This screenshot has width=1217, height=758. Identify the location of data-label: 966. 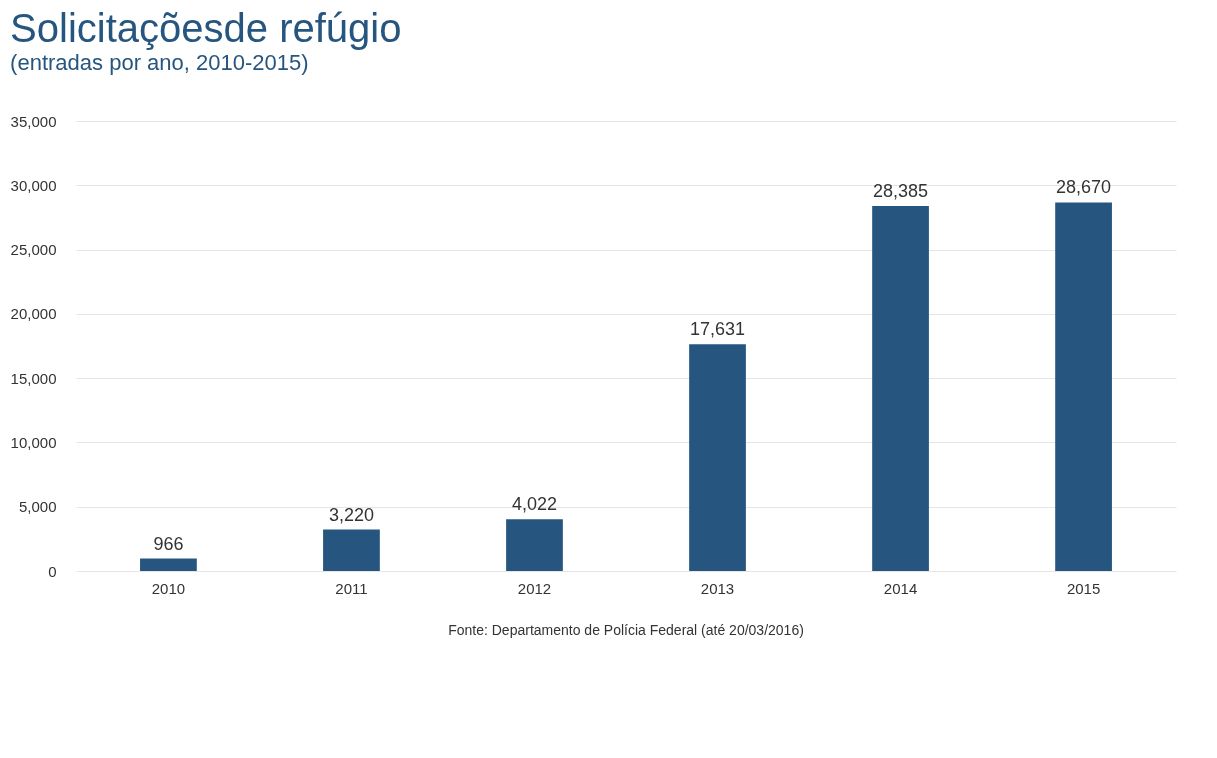
(168, 543).